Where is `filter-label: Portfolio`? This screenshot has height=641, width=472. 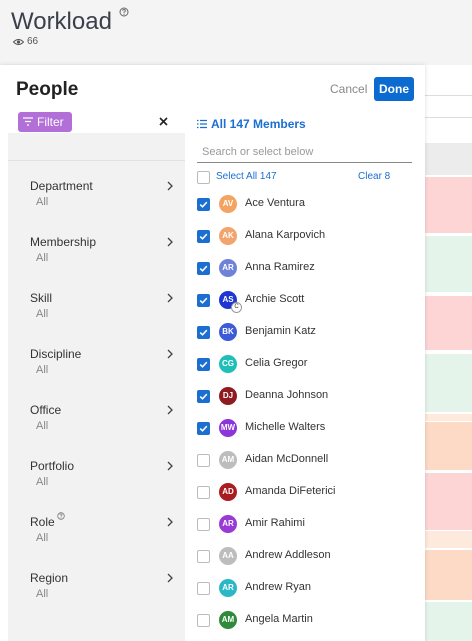
filter-label: Portfolio is located at coordinates (52, 466).